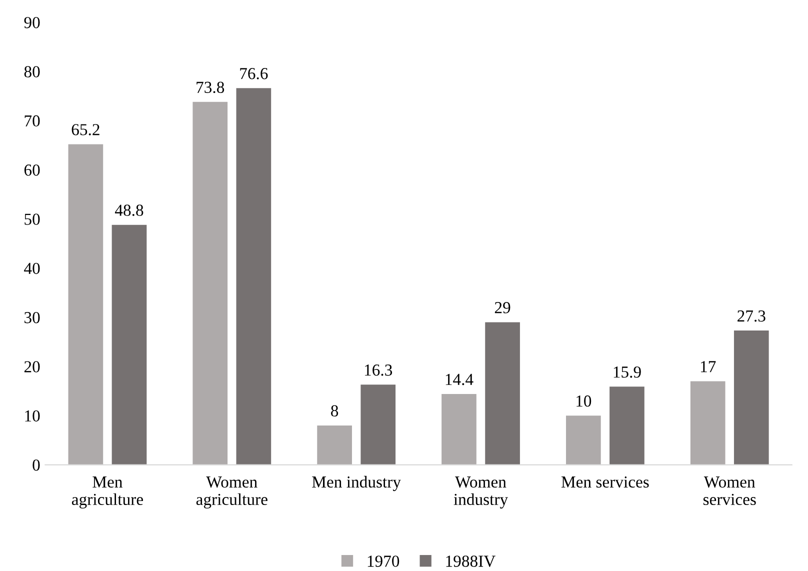 This screenshot has width=808, height=571. I want to click on data-label: 8, so click(334, 411).